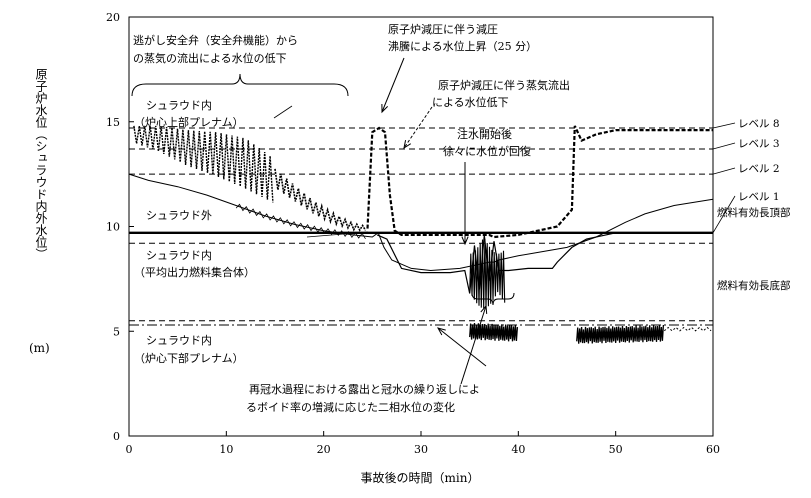 This screenshot has height=498, width=811. Describe the element at coordinates (759, 197) in the screenshot. I see `reference-label: レベル 1` at that location.